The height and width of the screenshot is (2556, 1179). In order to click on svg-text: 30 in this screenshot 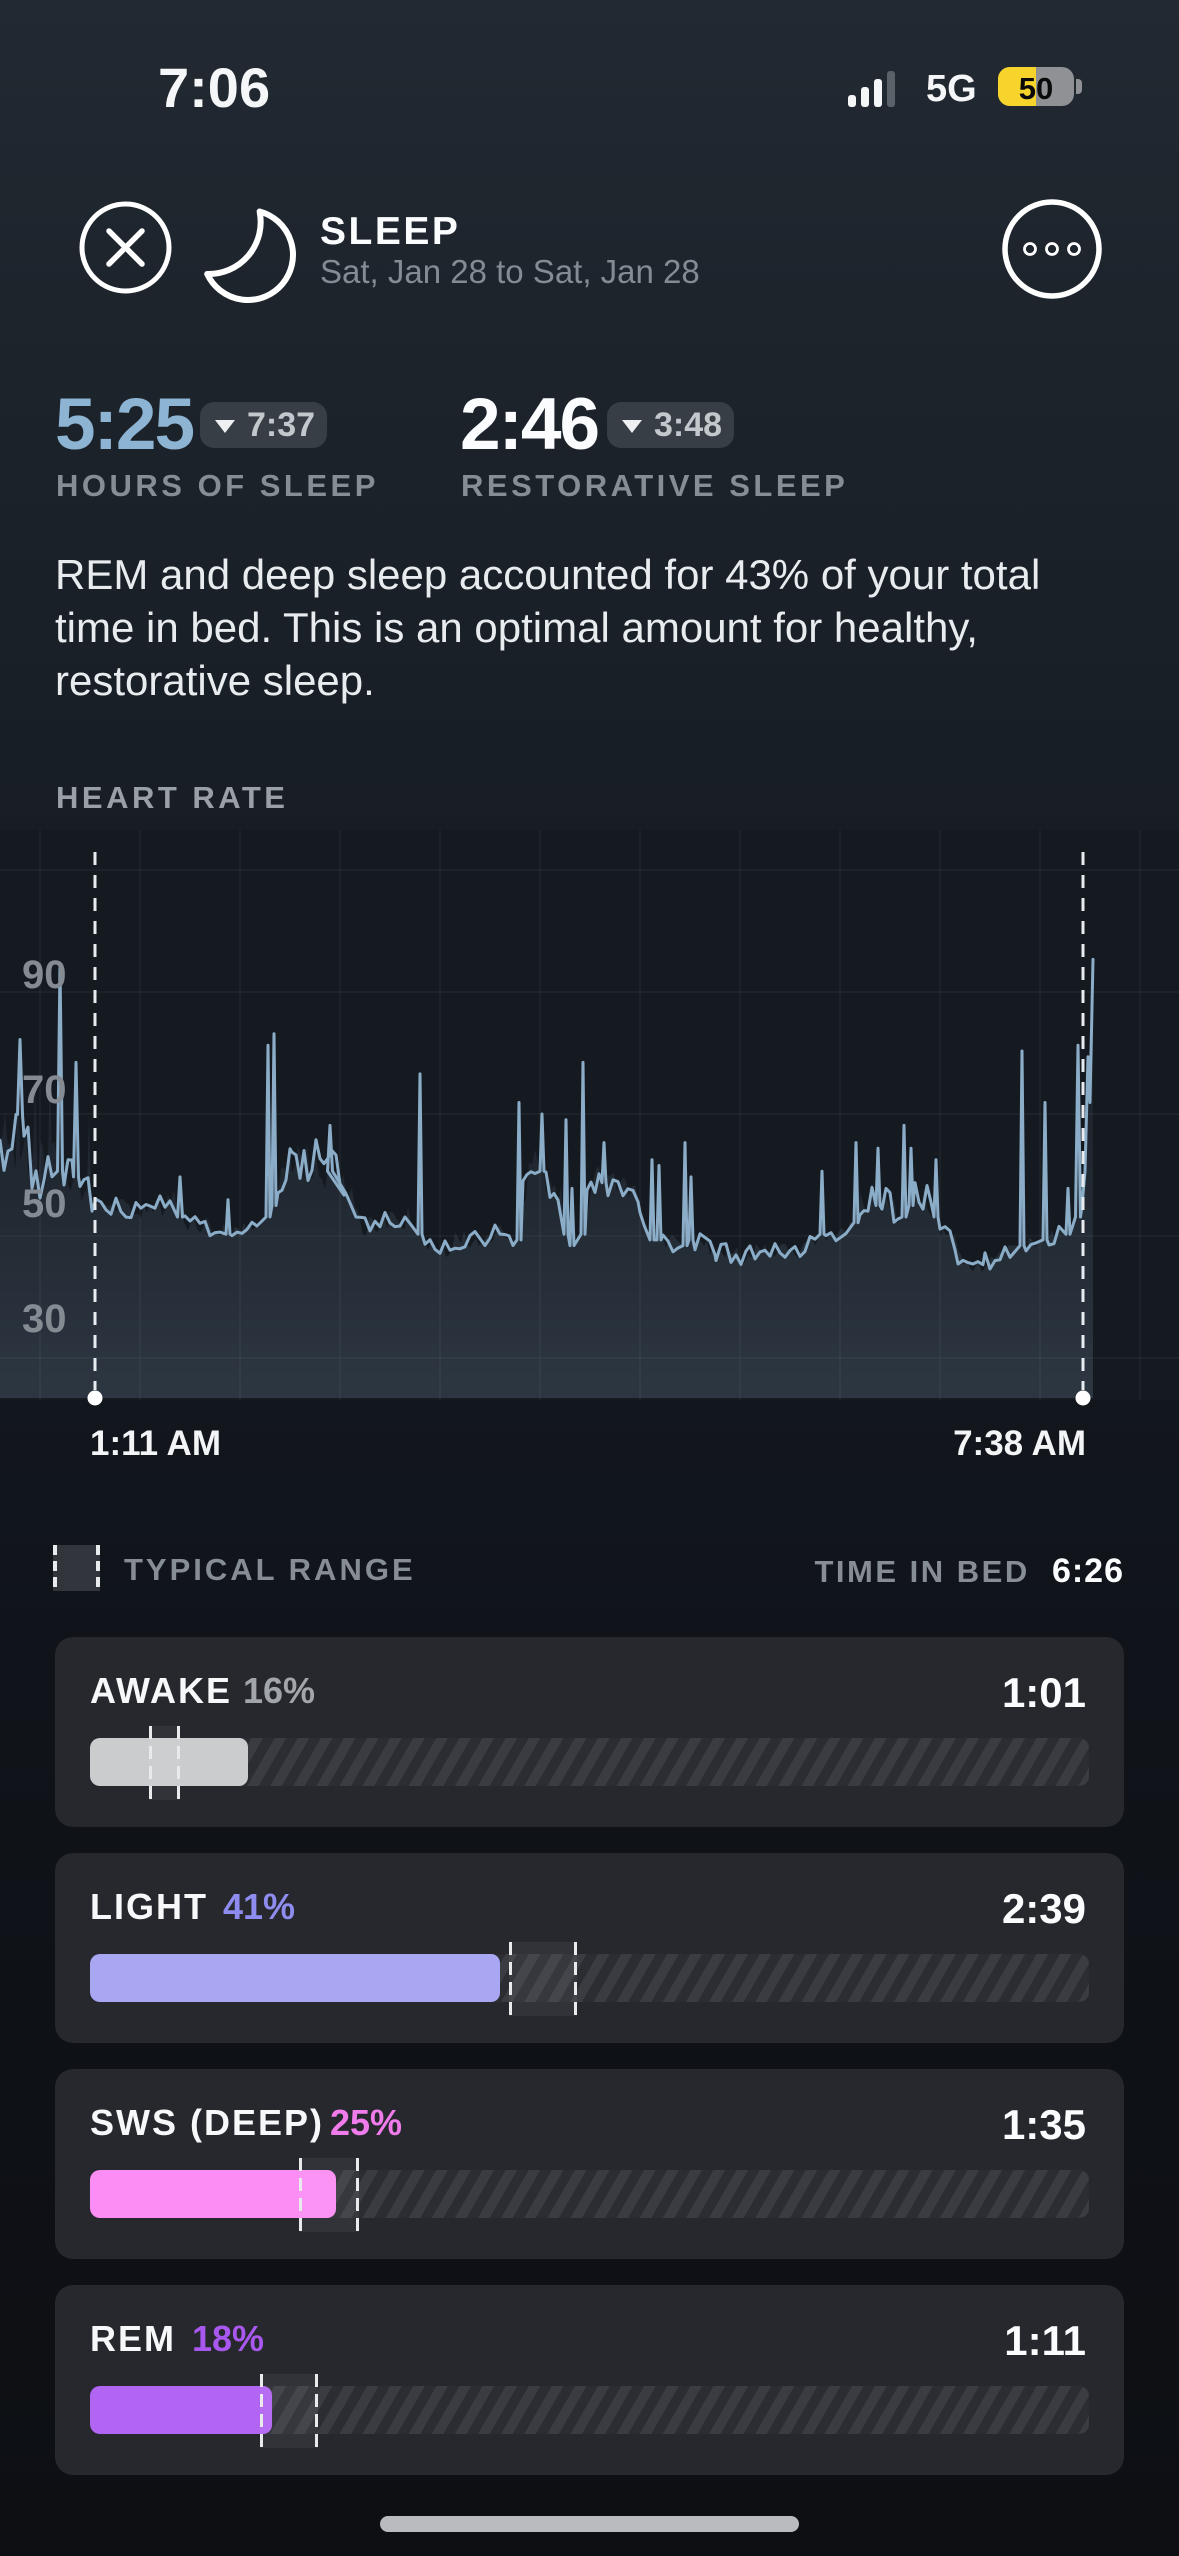, I will do `click(44, 1319)`.